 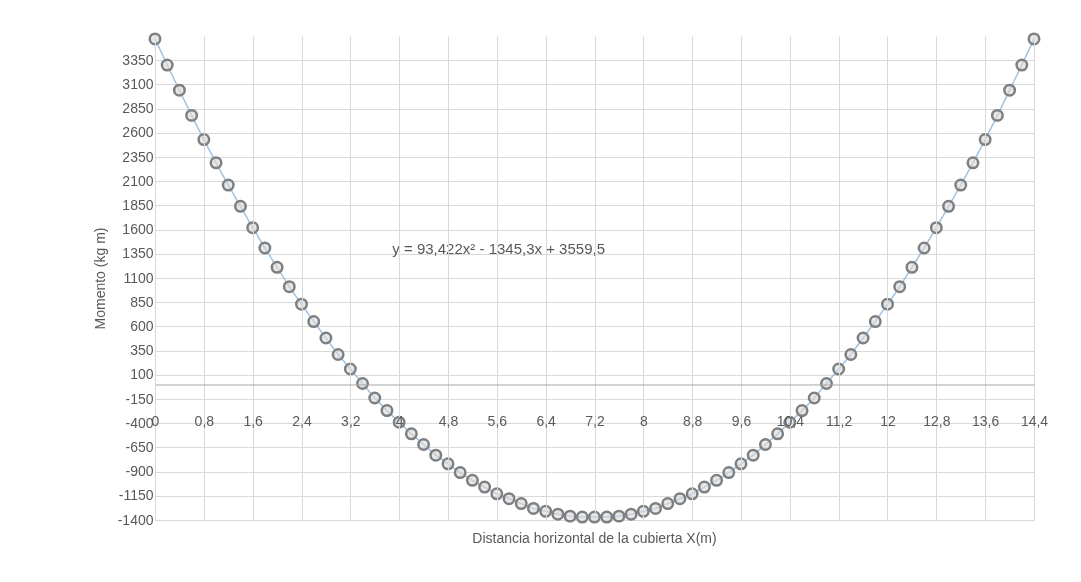 I want to click on y-tick-label: 2100, so click(x=138, y=180).